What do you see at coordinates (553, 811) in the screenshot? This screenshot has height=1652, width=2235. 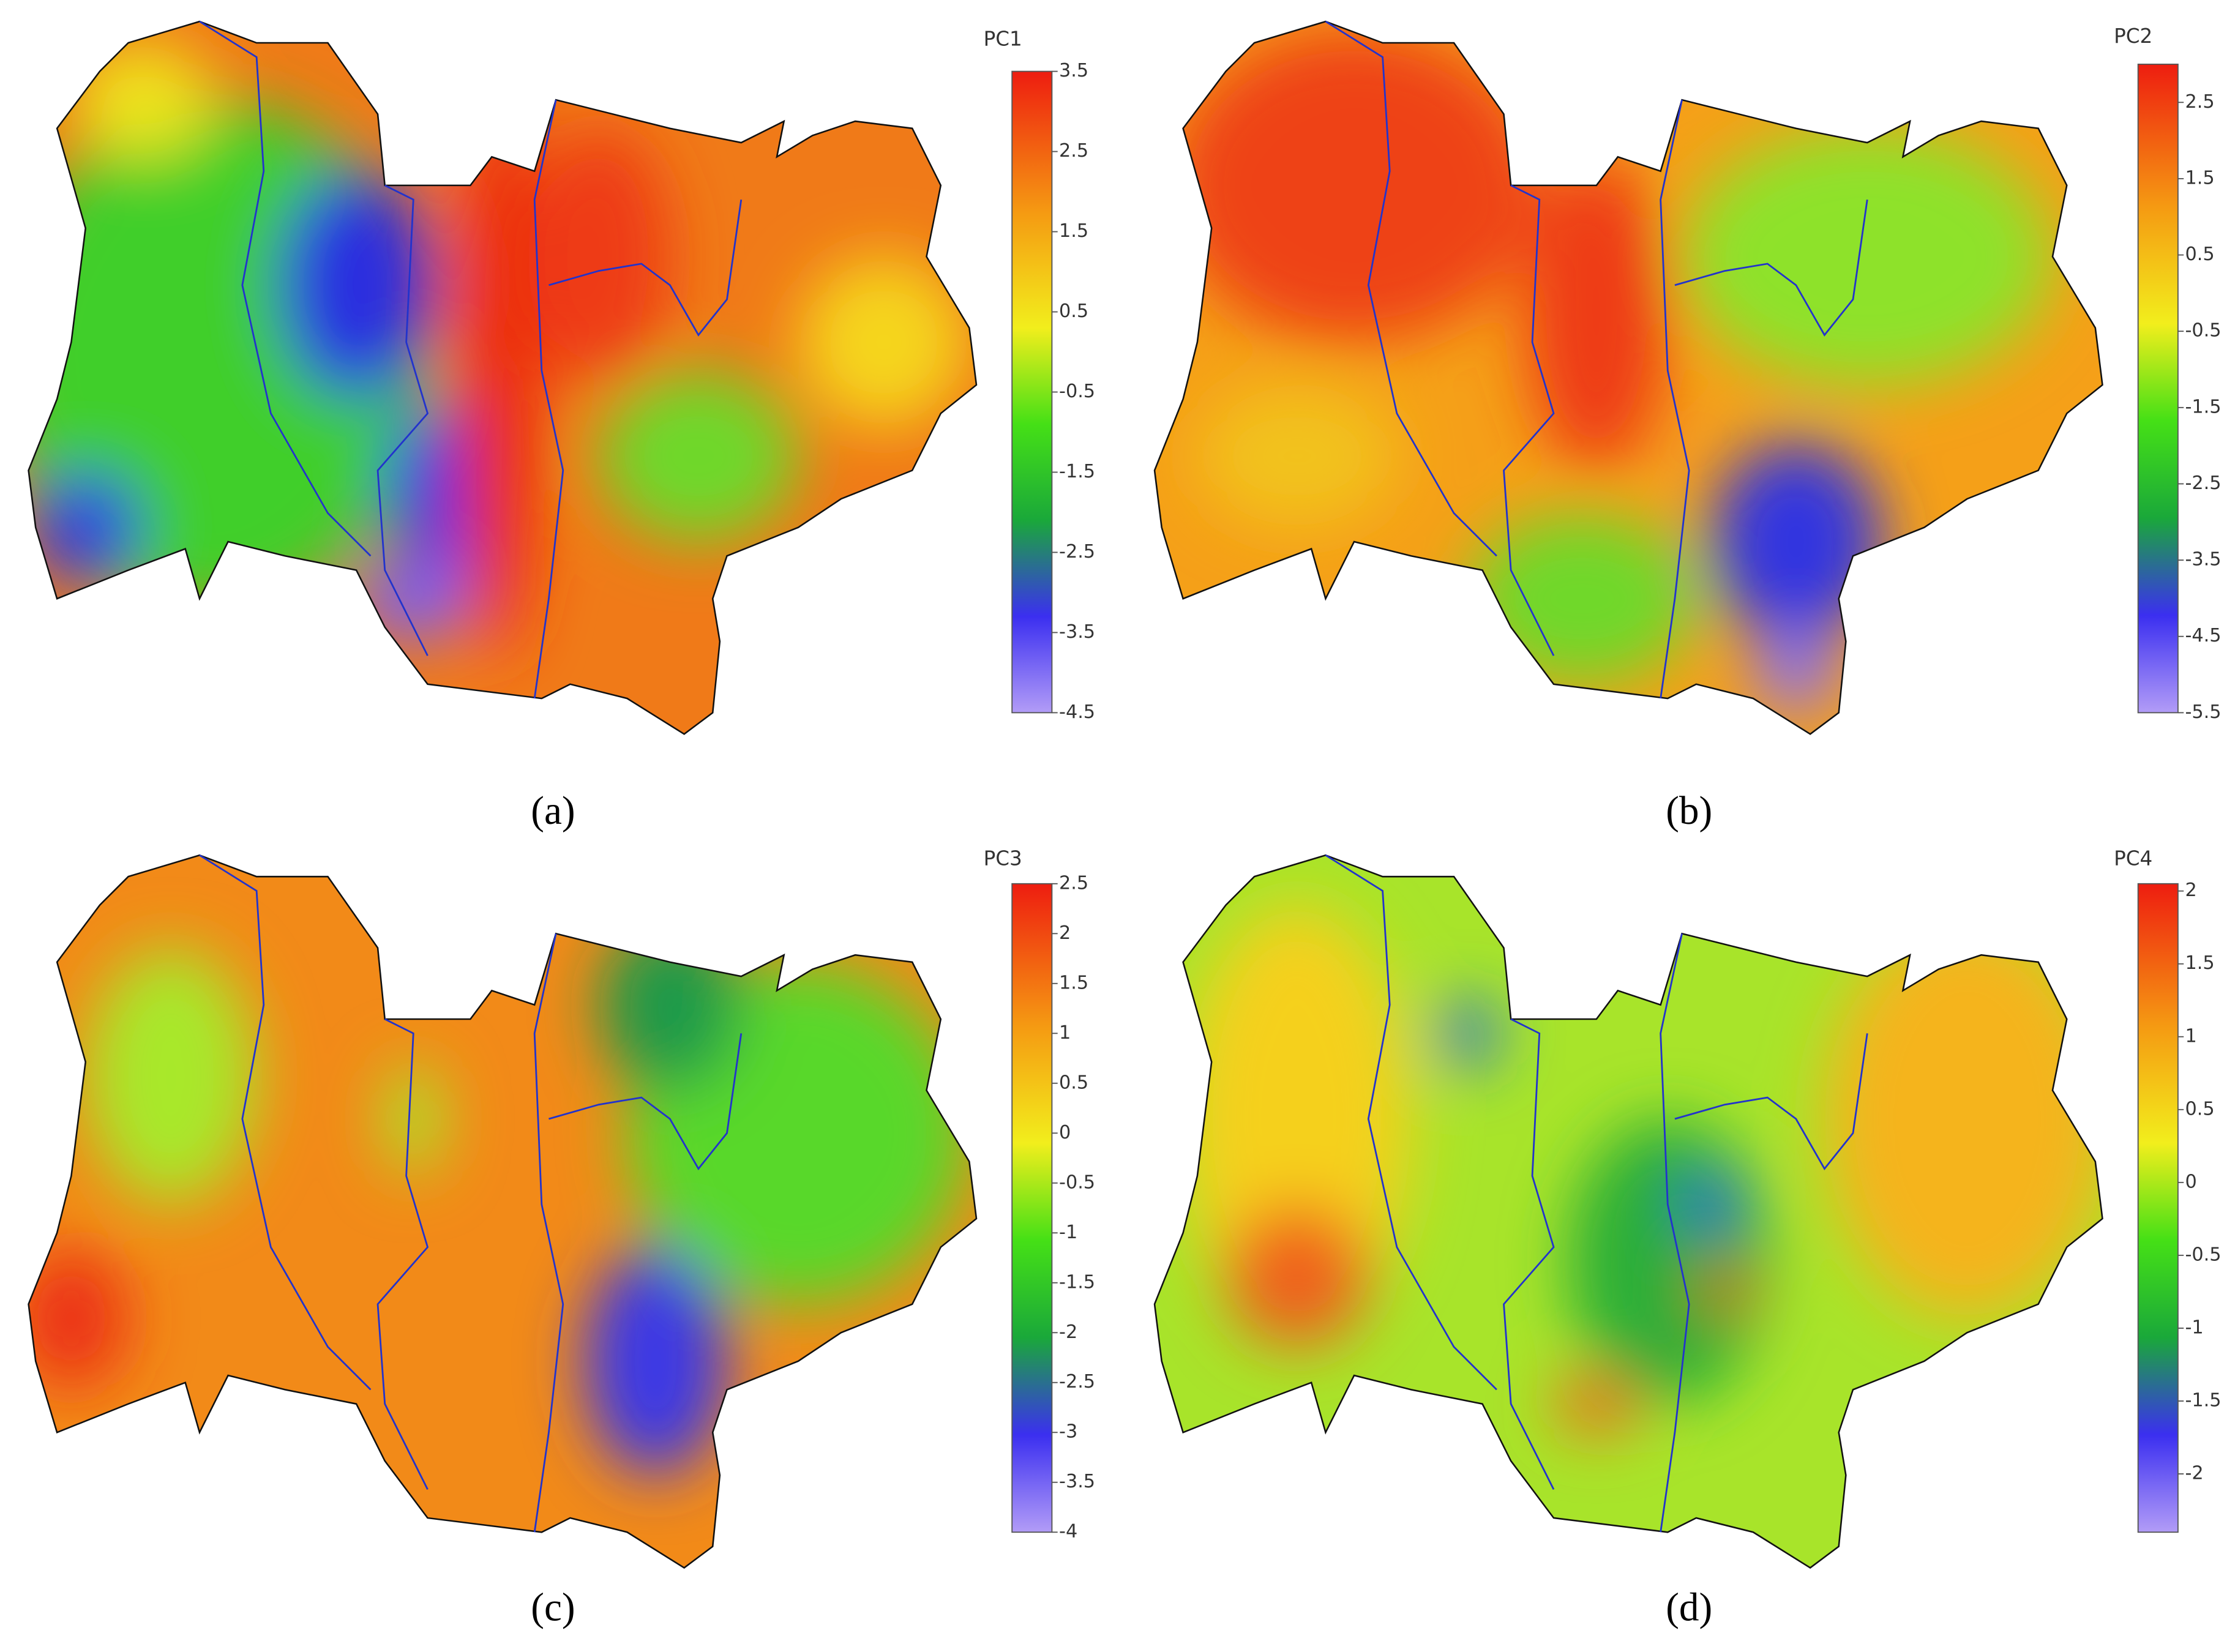 I see `panel-caption: (a)` at bounding box center [553, 811].